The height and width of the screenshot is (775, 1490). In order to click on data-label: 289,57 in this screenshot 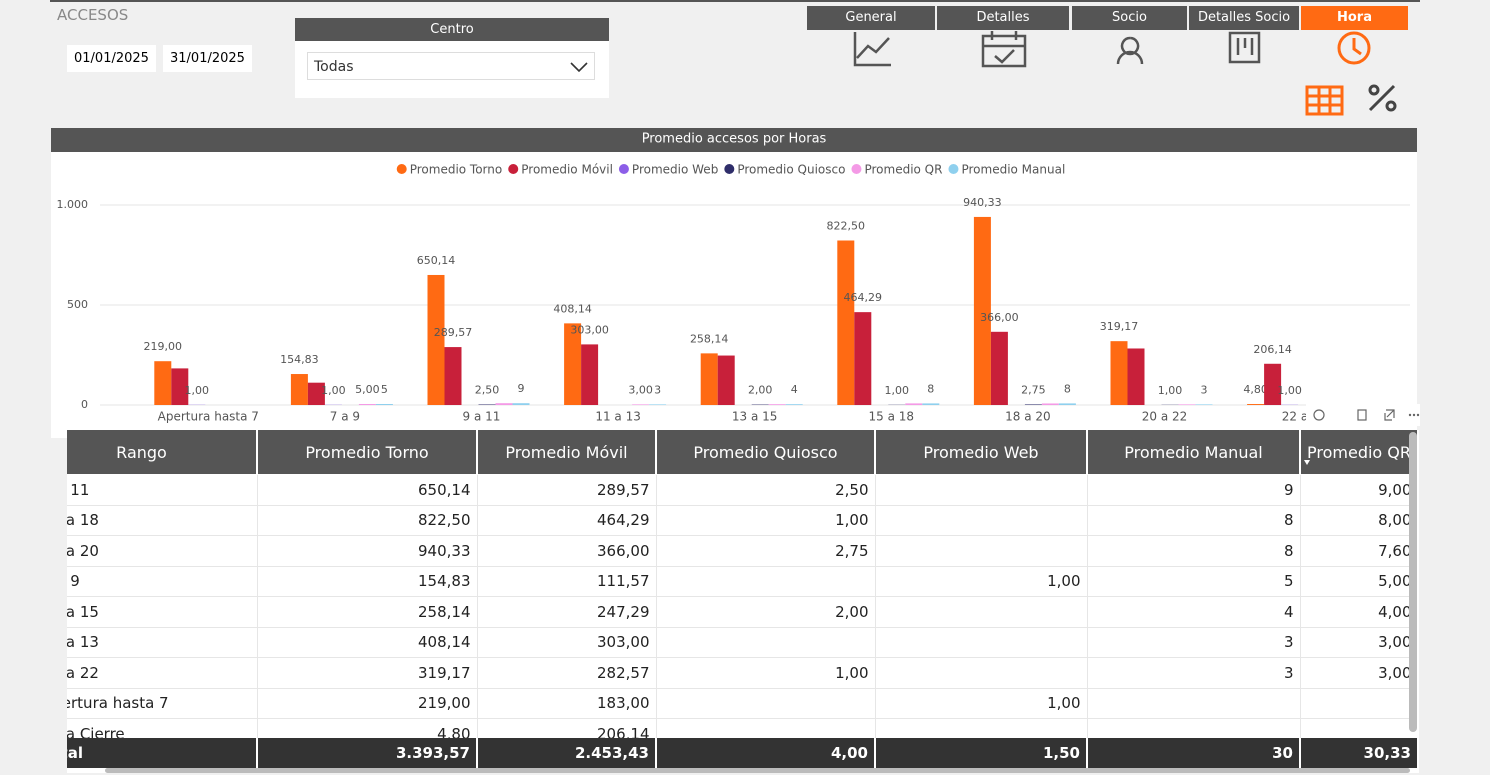, I will do `click(453, 332)`.